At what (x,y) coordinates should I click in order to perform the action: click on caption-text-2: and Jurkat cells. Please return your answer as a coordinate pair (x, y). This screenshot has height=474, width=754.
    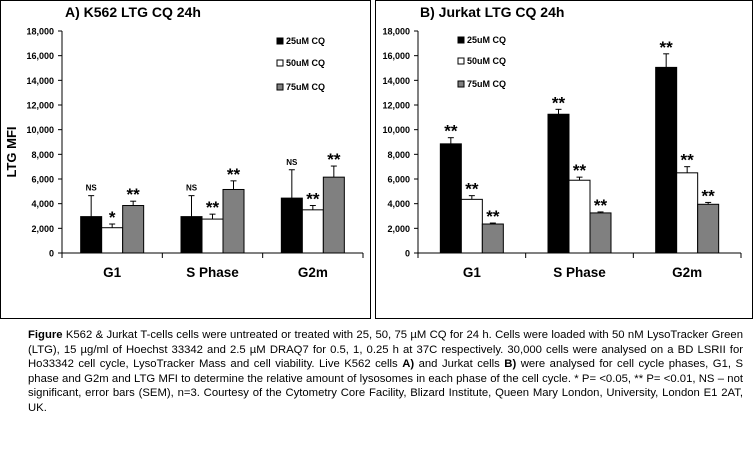
    Looking at the image, I should click on (459, 364).